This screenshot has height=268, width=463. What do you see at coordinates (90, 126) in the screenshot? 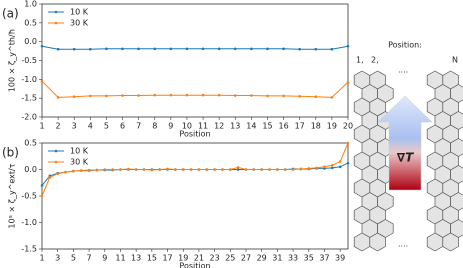
I see `x-tick-label: 4` at bounding box center [90, 126].